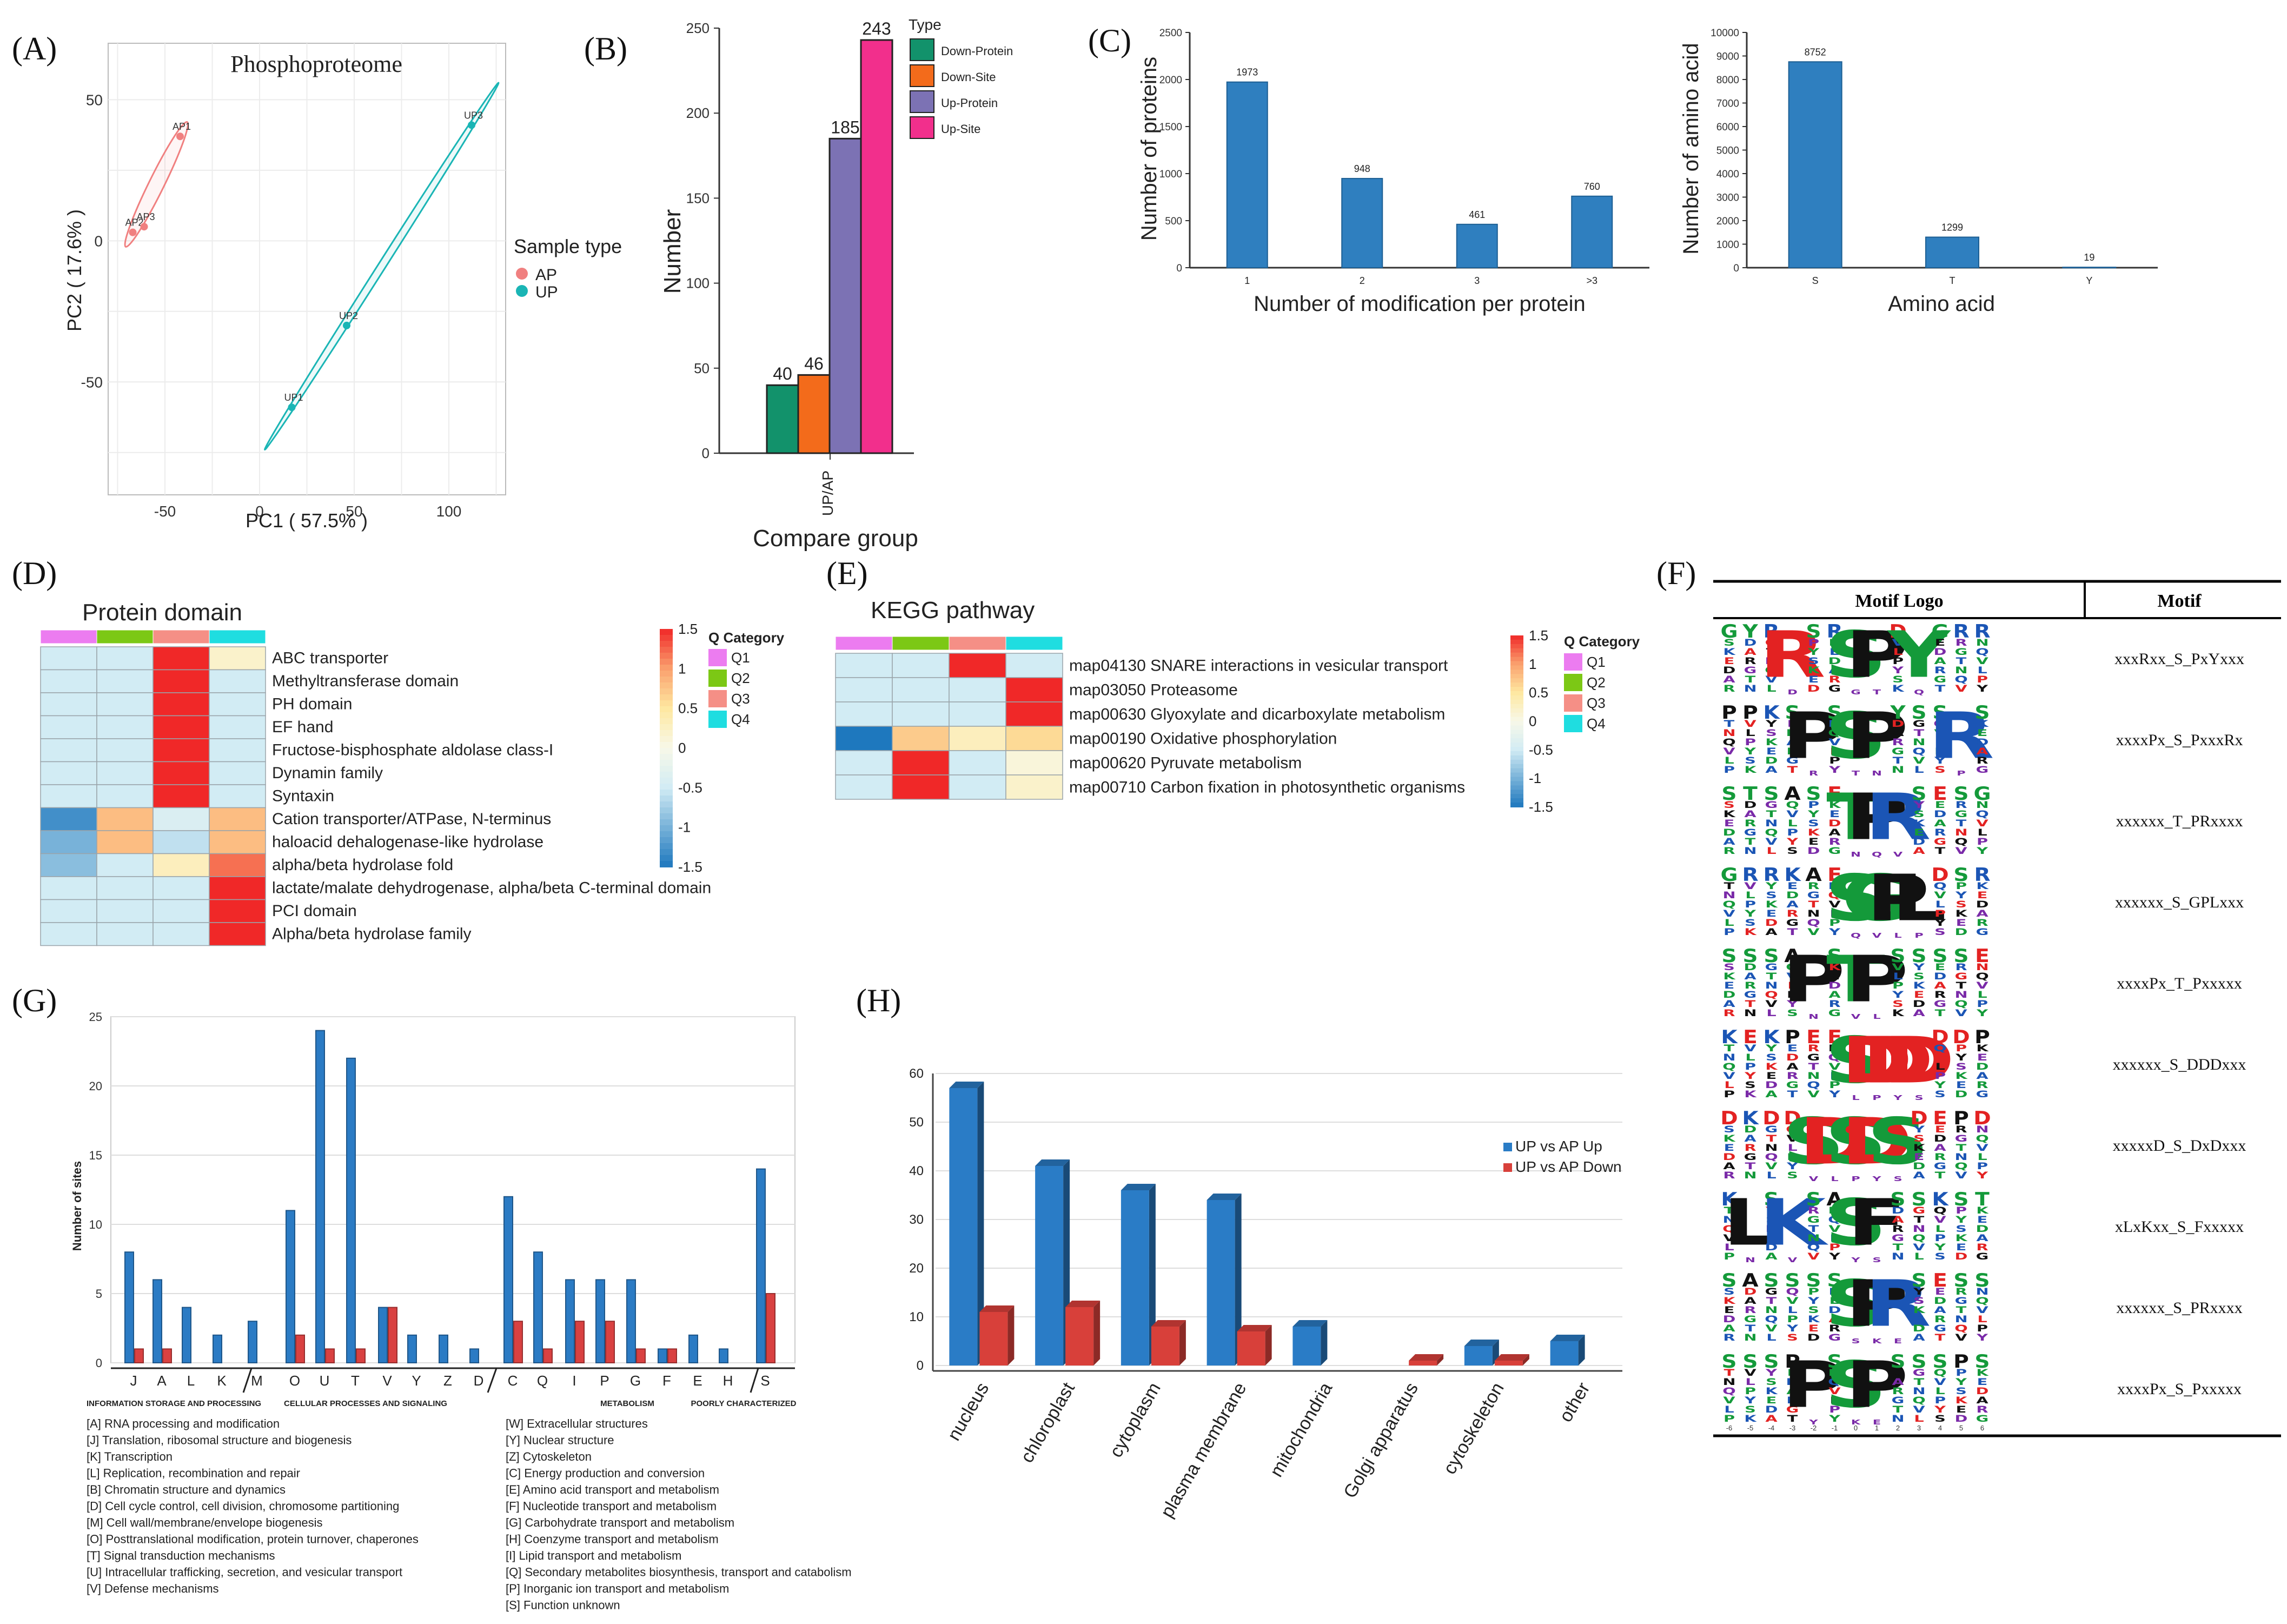 Image resolution: width=2287 pixels, height=1624 pixels. What do you see at coordinates (845, 295) in the screenshot?
I see `compare-bar-up-protein` at bounding box center [845, 295].